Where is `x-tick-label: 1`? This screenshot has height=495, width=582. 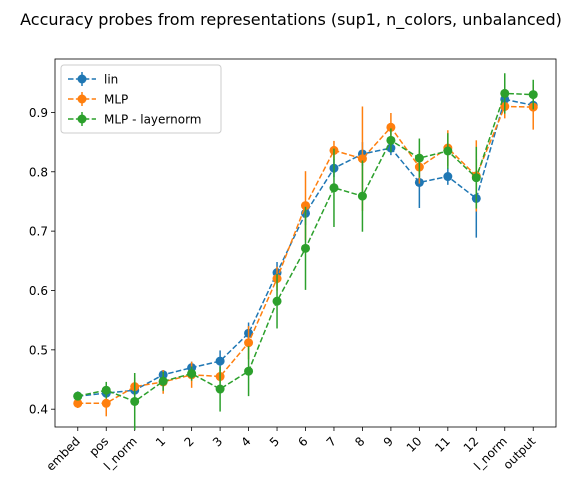 x-tick-label: 1 is located at coordinates (160, 441).